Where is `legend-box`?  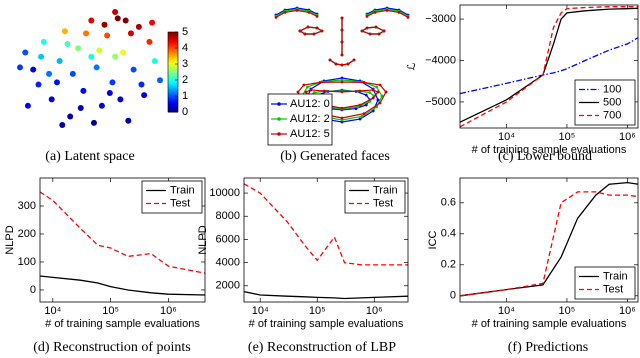 legend-box is located at coordinates (605, 283).